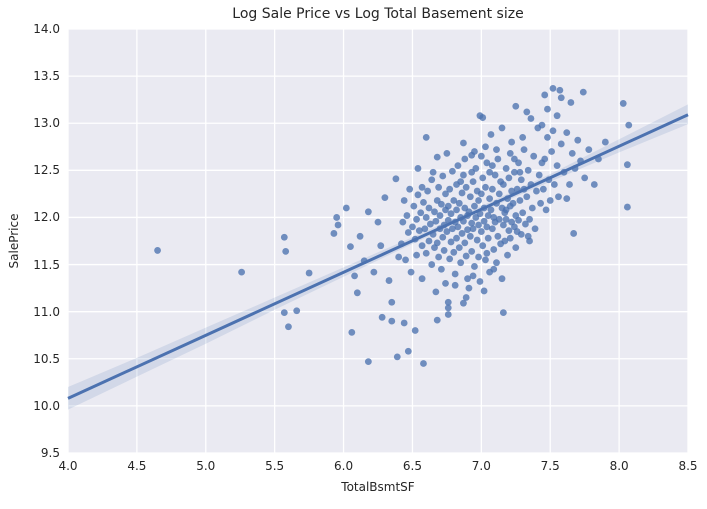  What do you see at coordinates (46, 123) in the screenshot?
I see `y-tick-label: 13.0` at bounding box center [46, 123].